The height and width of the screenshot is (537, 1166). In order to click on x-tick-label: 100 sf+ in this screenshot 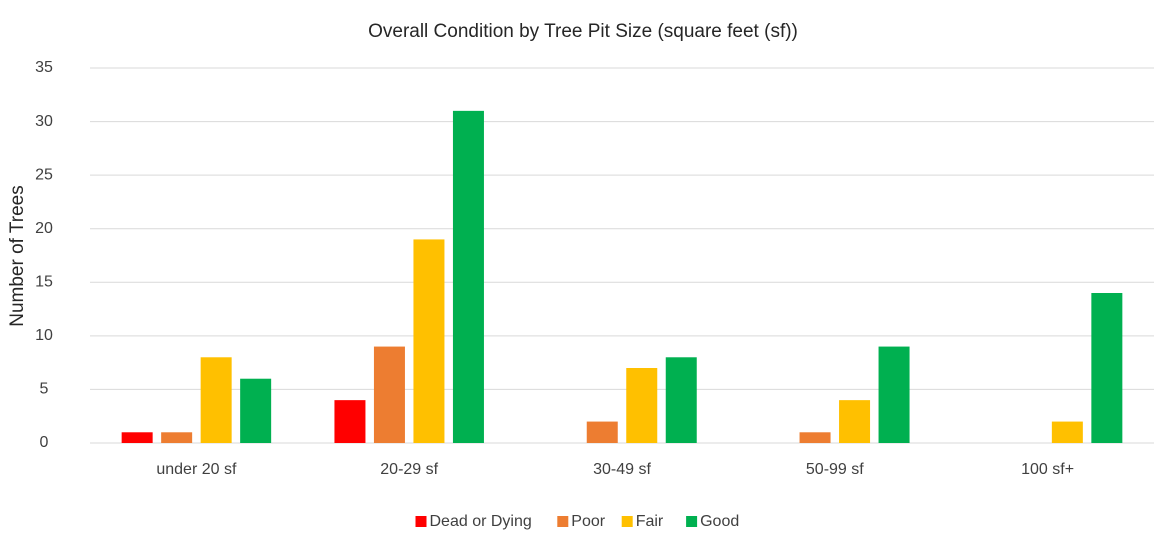, I will do `click(1047, 469)`.